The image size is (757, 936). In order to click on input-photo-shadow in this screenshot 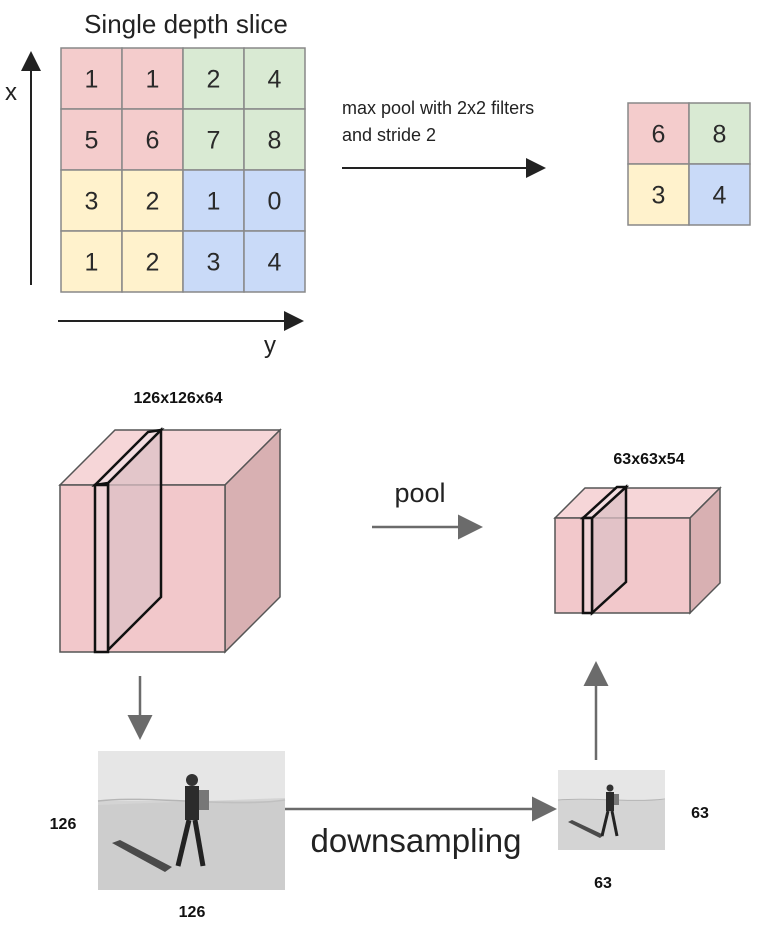, I will do `click(142, 856)`.